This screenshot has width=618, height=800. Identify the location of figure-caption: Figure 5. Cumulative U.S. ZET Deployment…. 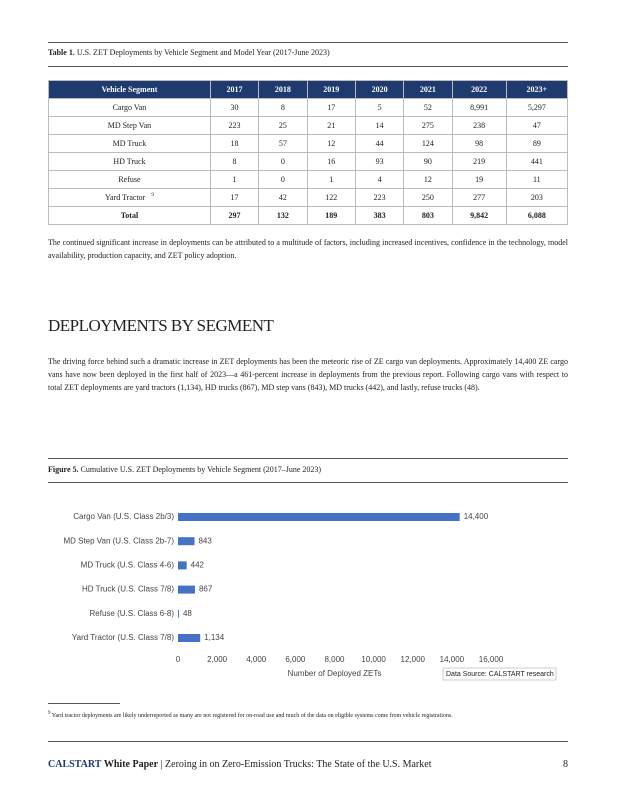
(184, 469).